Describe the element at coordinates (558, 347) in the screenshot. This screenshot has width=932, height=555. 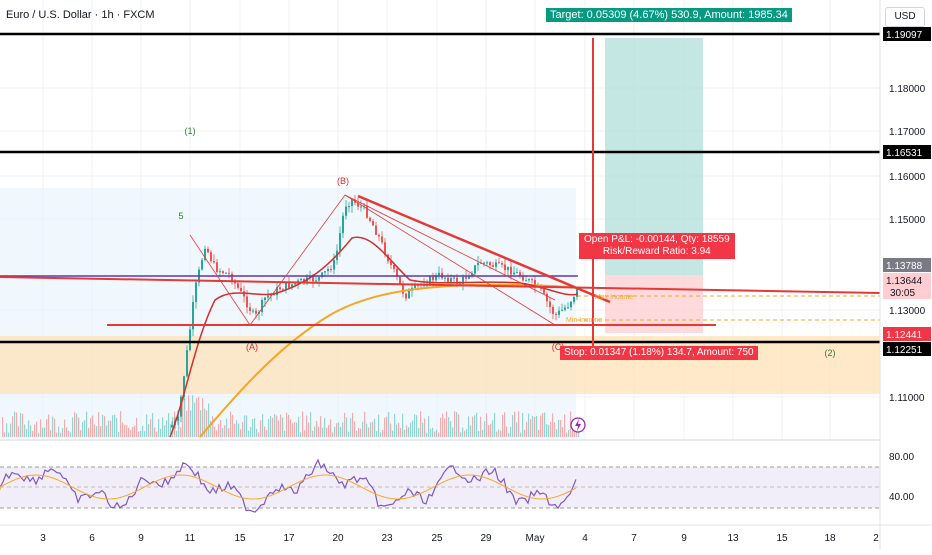
I see `wave-label-c: (C)` at that location.